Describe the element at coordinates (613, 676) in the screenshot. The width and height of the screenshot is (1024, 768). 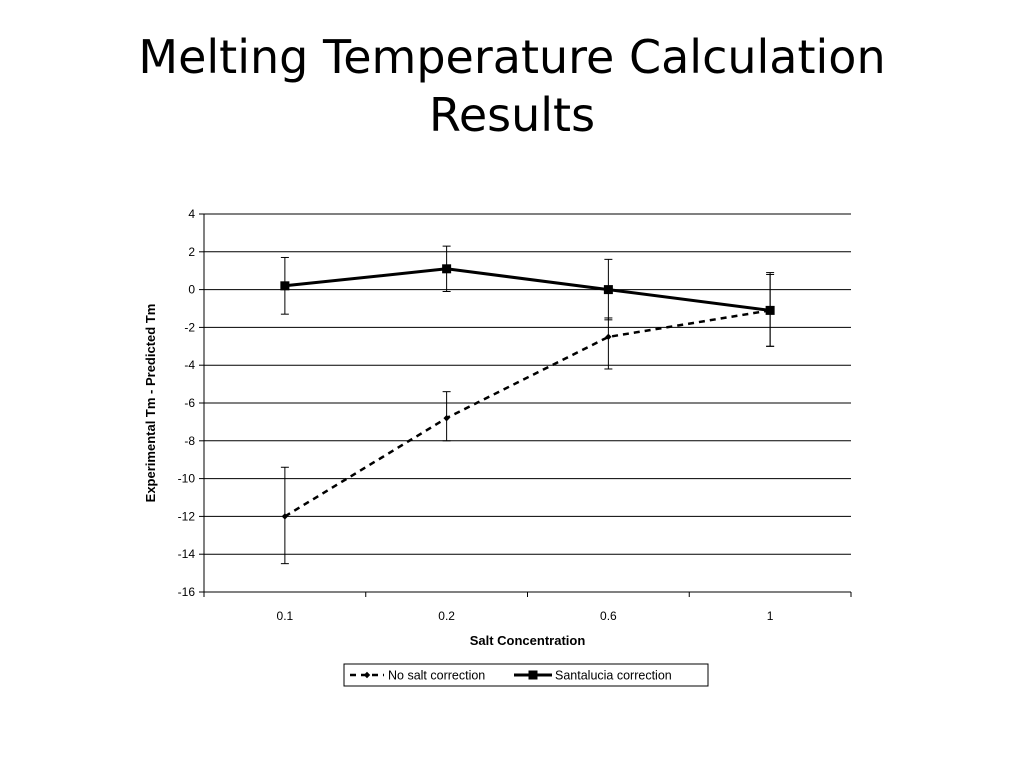
I see `legend-label-santalucia: Santalucia correction` at that location.